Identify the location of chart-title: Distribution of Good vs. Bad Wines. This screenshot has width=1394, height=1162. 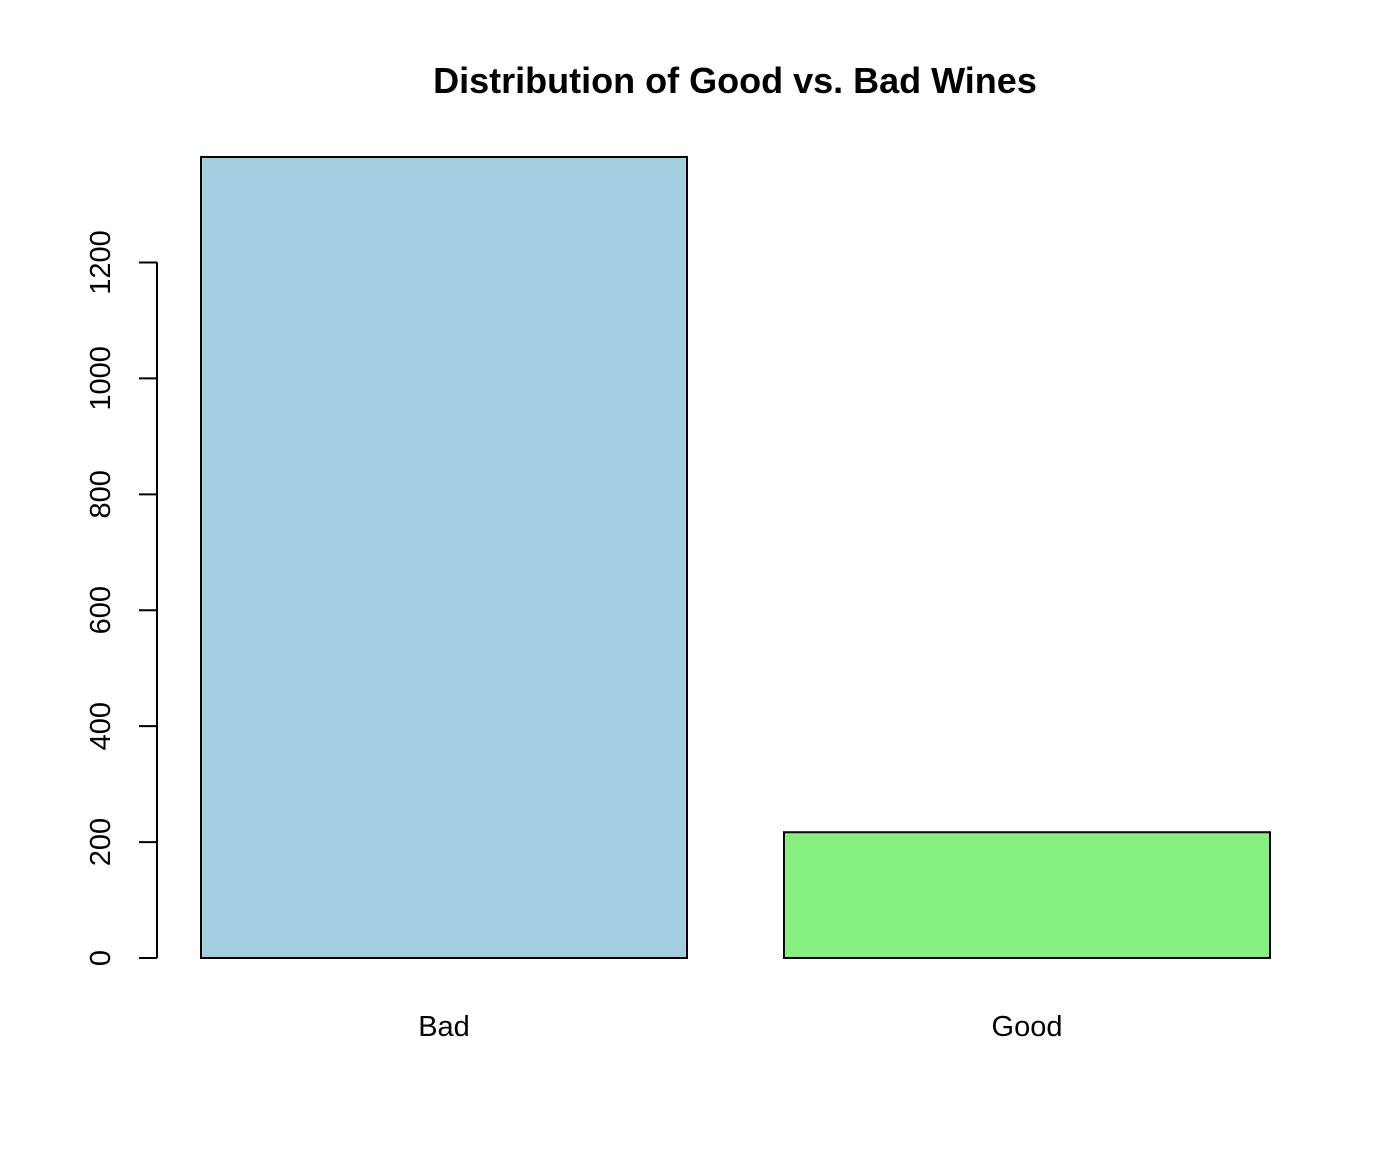
(735, 80).